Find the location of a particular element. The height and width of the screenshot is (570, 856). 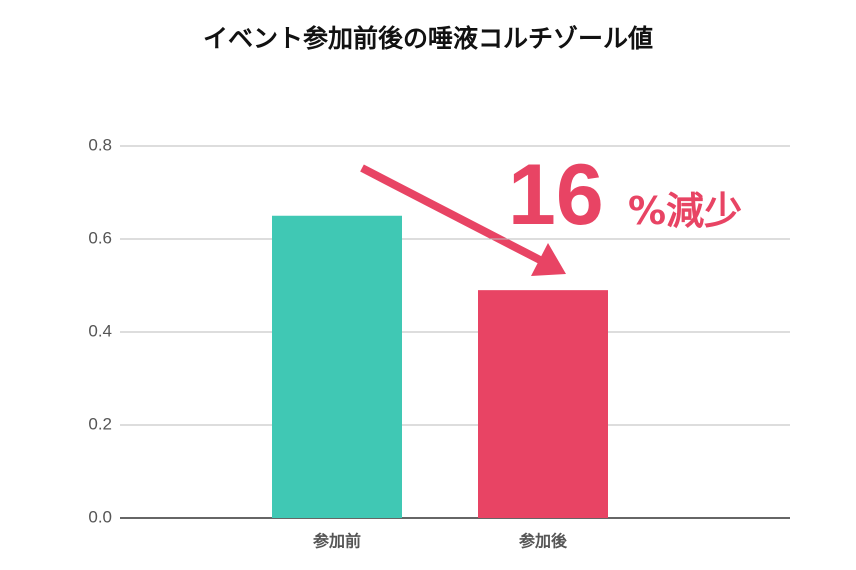

arrow-shaft is located at coordinates (451, 214).